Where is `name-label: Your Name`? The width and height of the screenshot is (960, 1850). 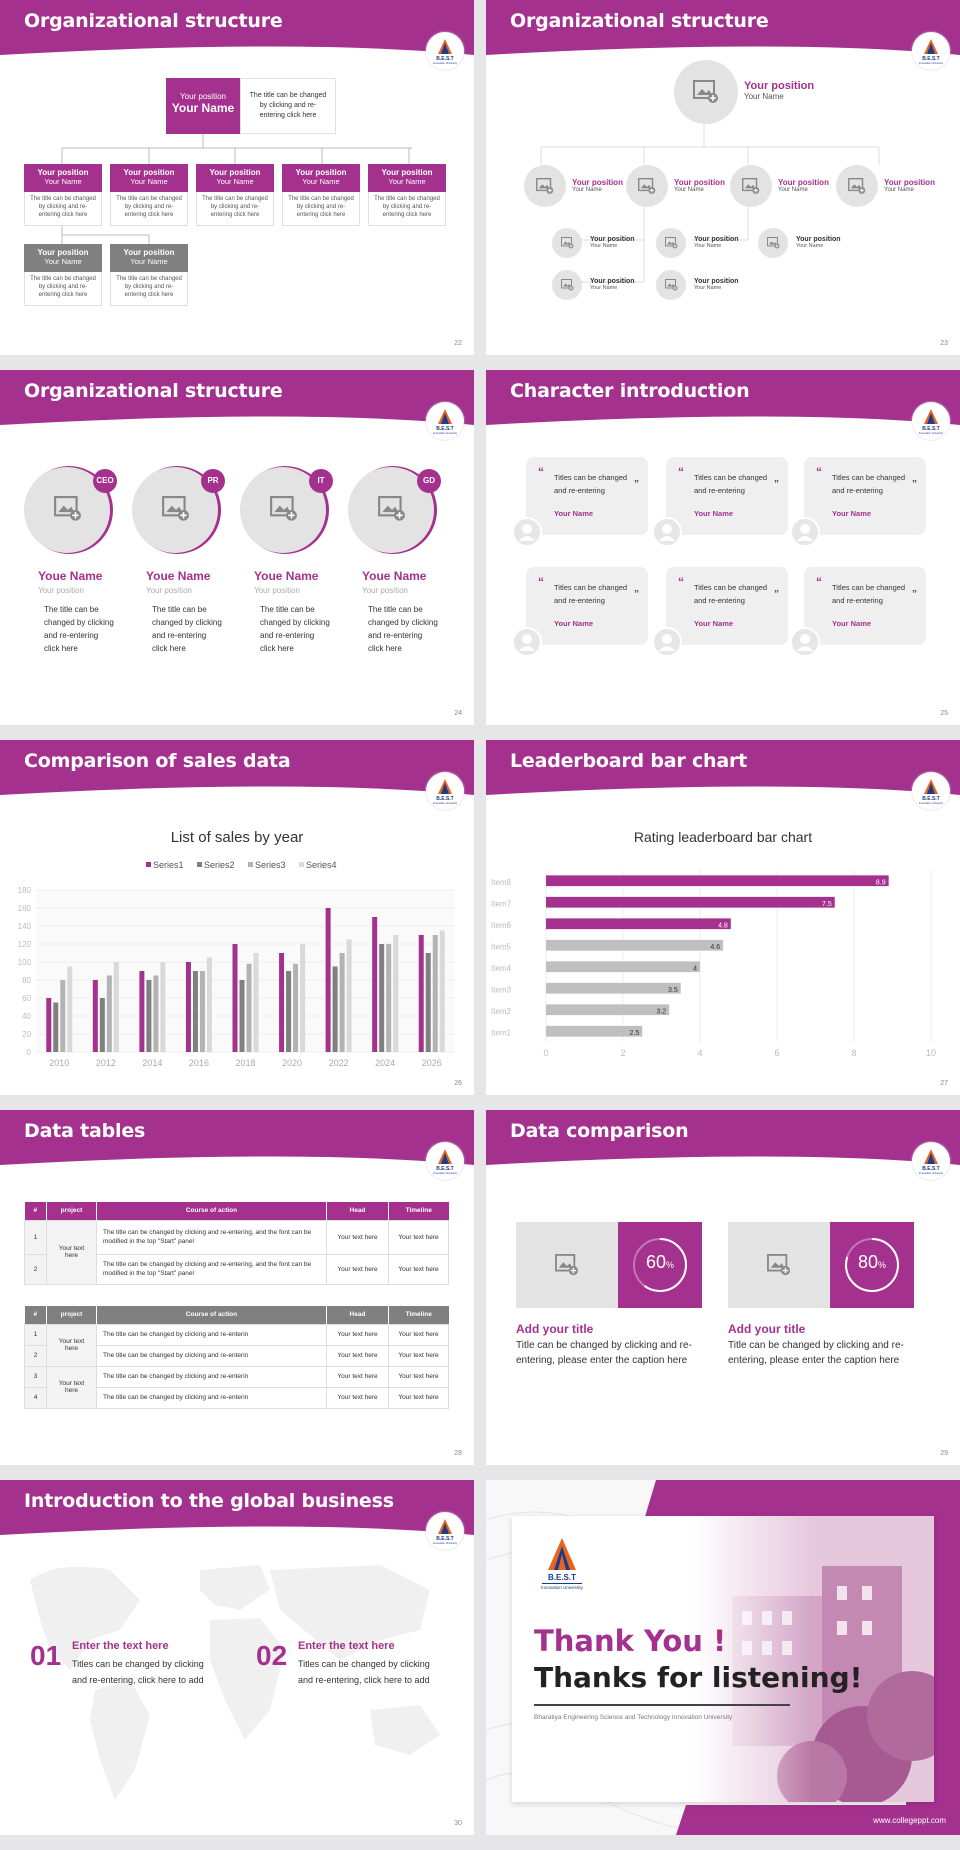
name-label: Your Name is located at coordinates (708, 246).